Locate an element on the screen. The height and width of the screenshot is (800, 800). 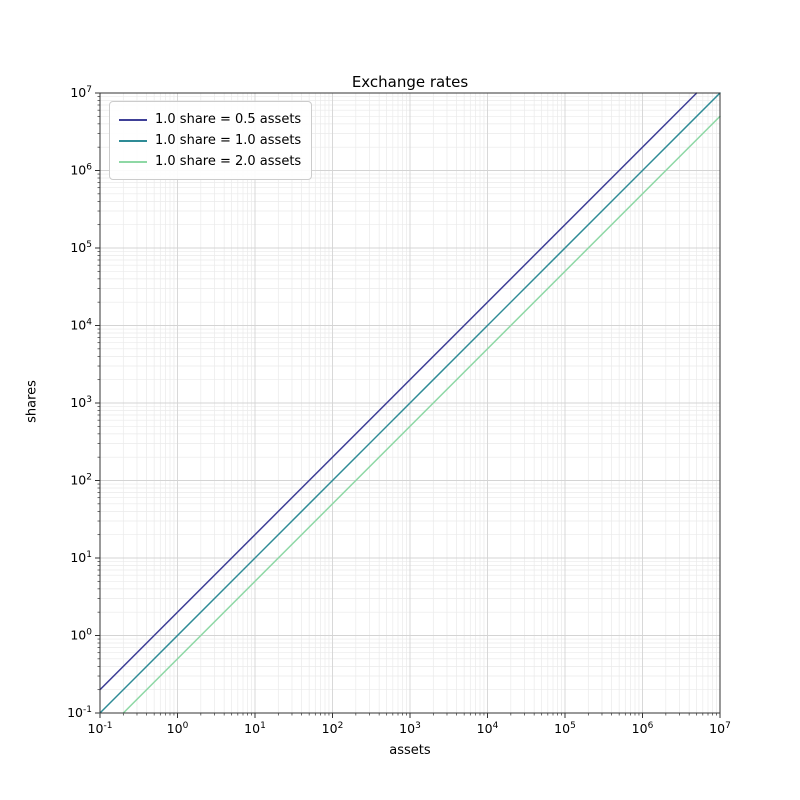
legend-entry: 1.0 share = 2.0 assets is located at coordinates (210, 161).